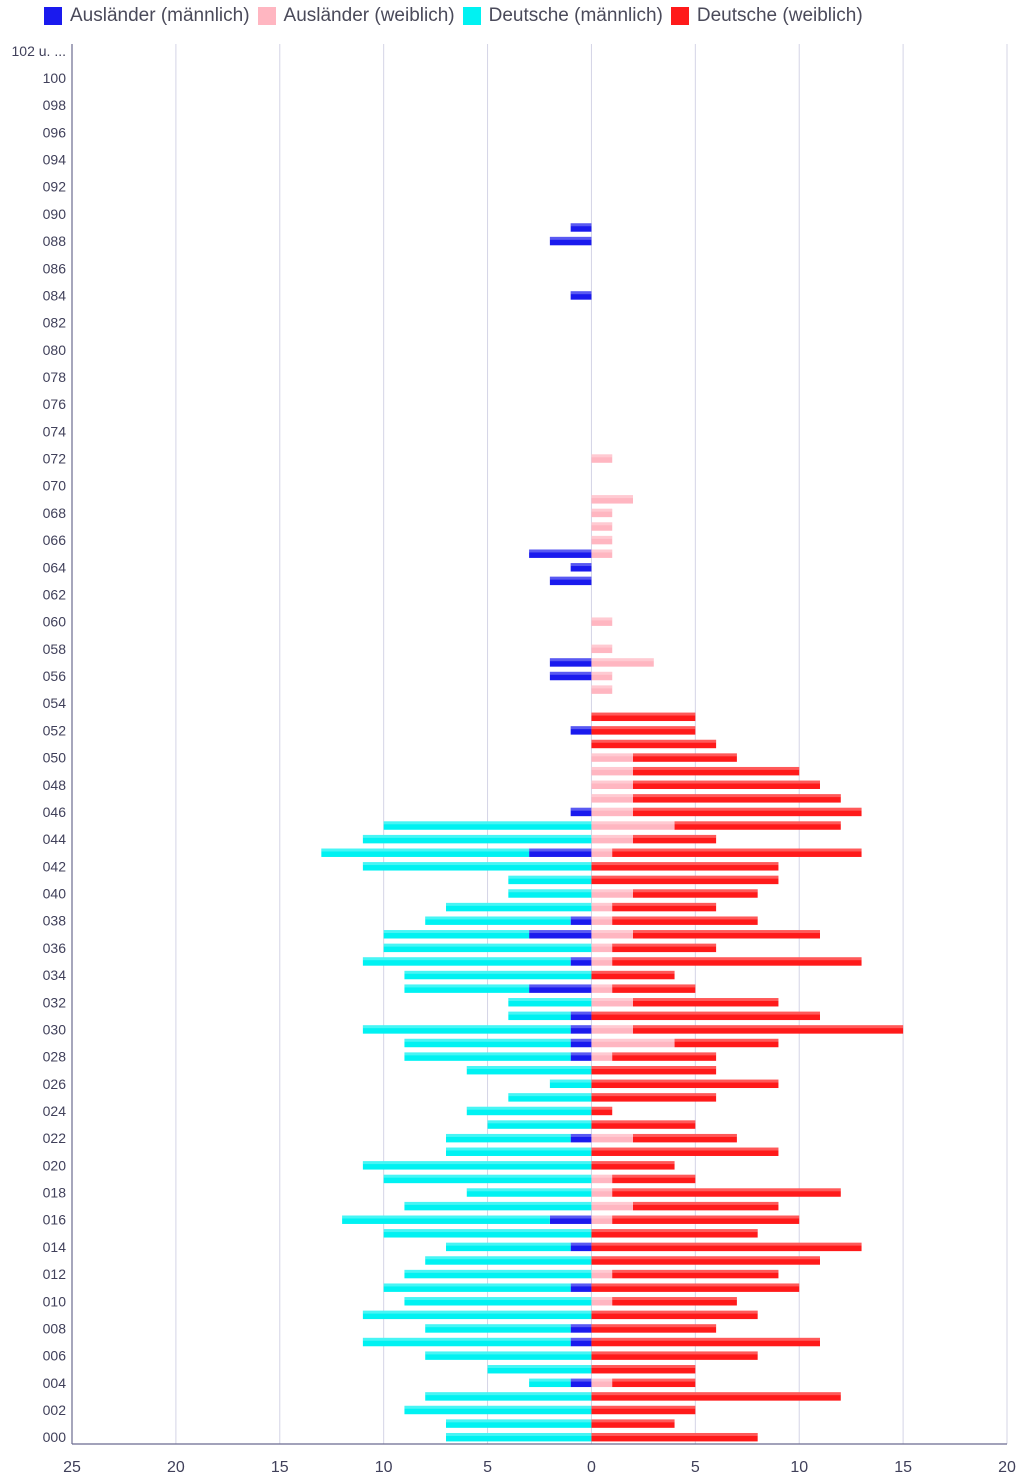  Describe the element at coordinates (176, 1467) in the screenshot. I see `x-tick-label: 20` at that location.